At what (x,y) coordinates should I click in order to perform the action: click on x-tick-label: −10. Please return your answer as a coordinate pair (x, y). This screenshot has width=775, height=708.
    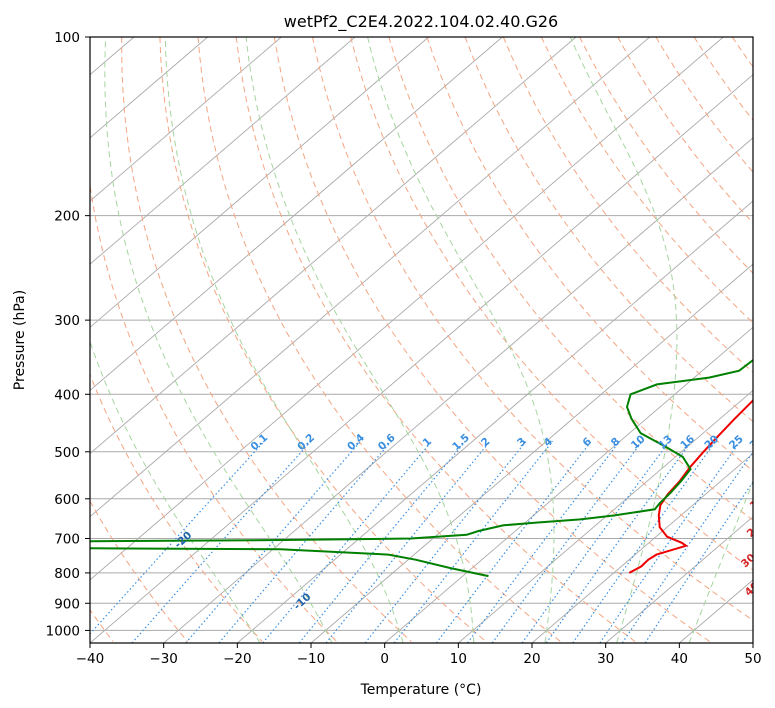
    Looking at the image, I should click on (311, 659).